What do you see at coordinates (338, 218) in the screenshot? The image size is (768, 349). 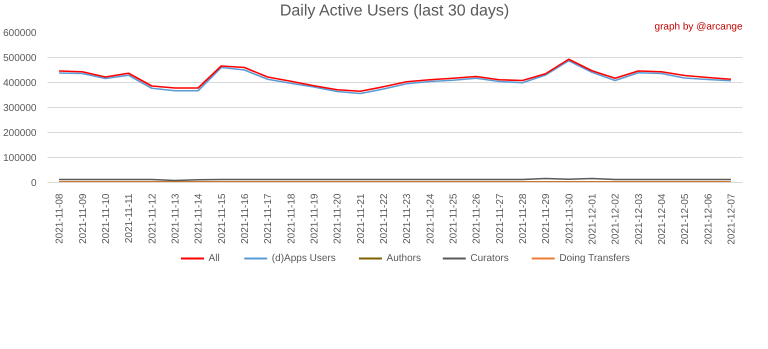 I see `x-tick-label: 2021-11-20` at bounding box center [338, 218].